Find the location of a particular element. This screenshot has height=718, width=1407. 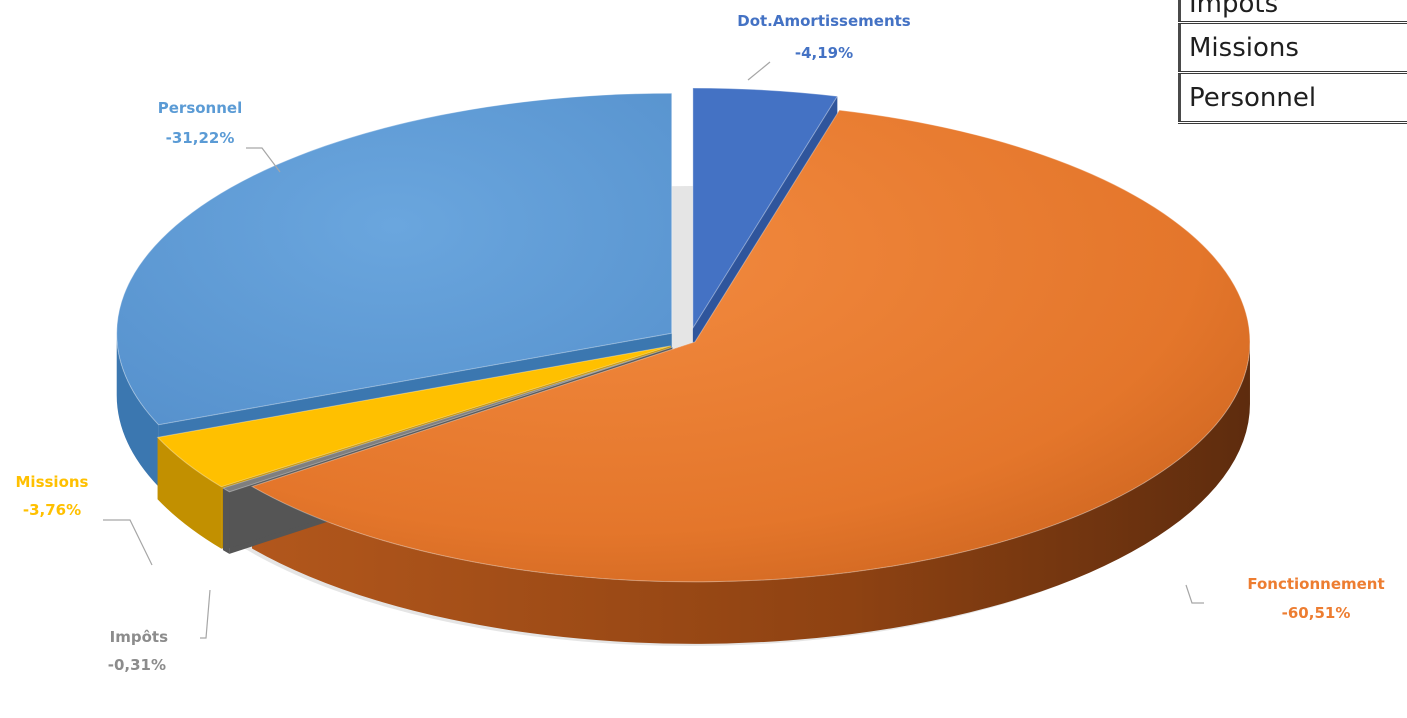

leader-line-personnel is located at coordinates (263, 160).